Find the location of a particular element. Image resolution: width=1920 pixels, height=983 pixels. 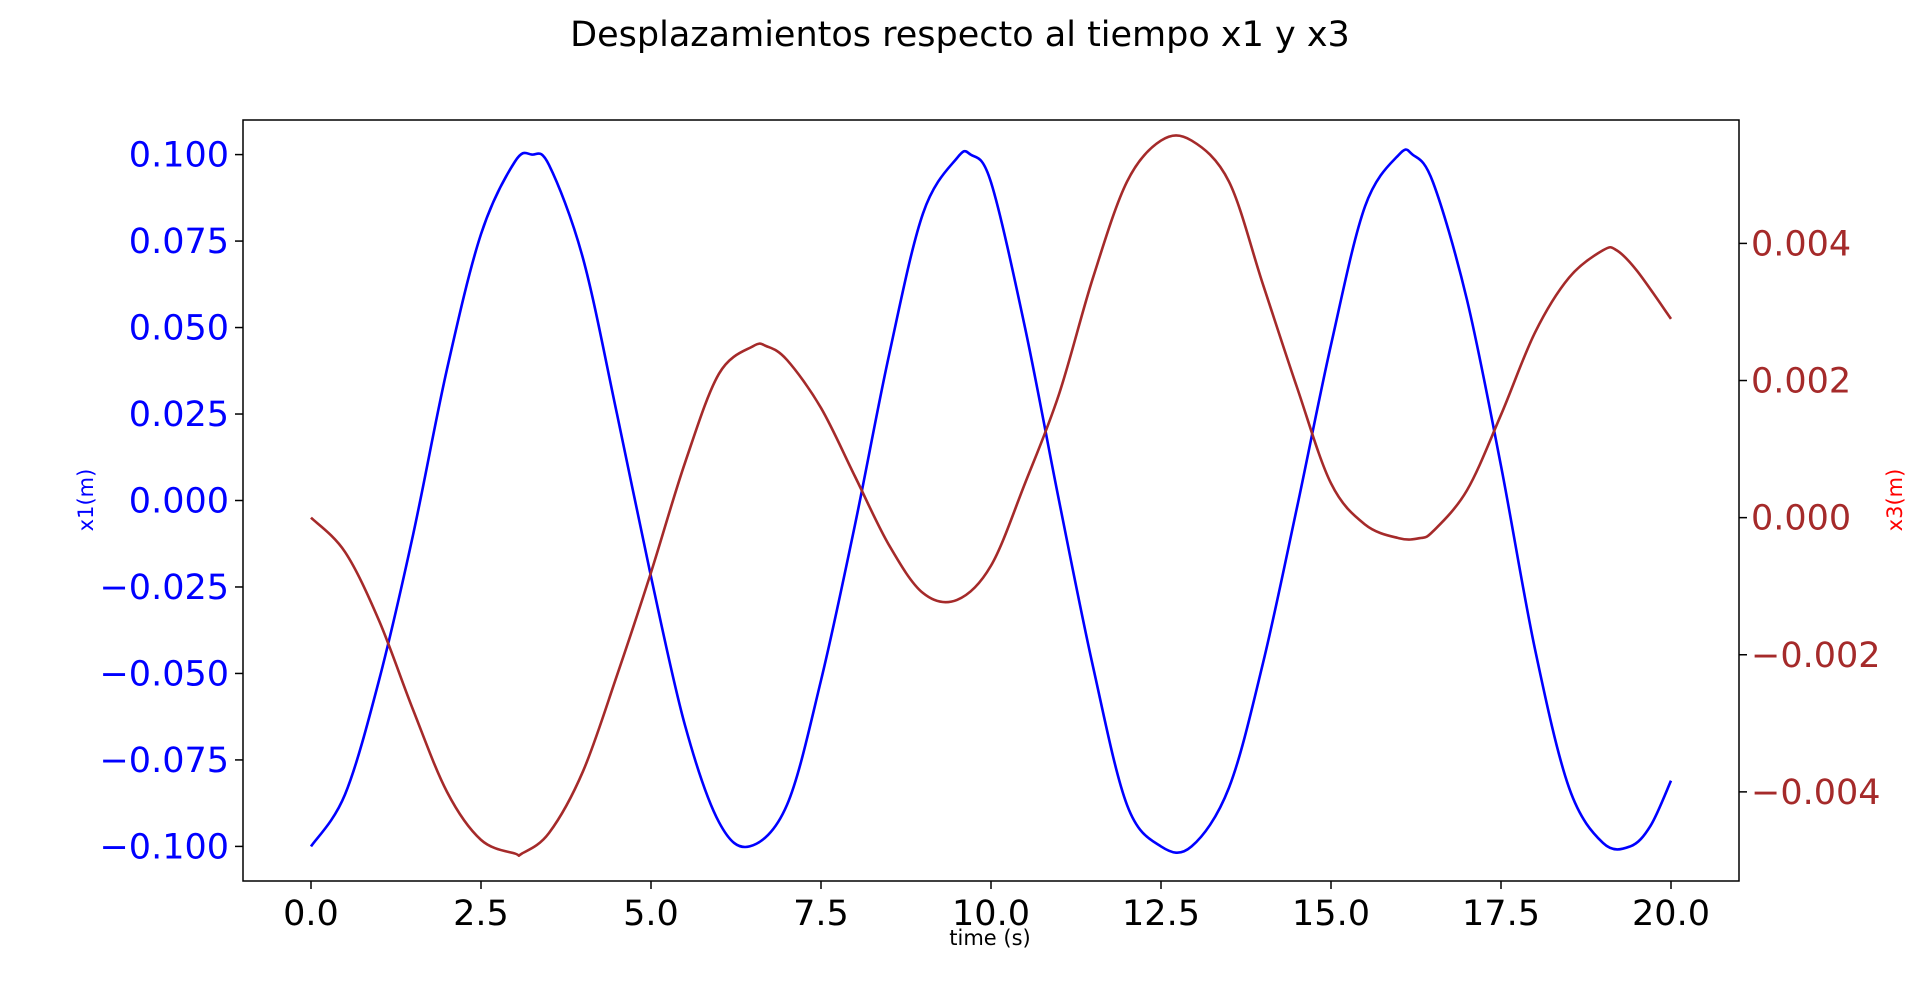

left-y-tick-label: 0.025 is located at coordinates (179, 415).